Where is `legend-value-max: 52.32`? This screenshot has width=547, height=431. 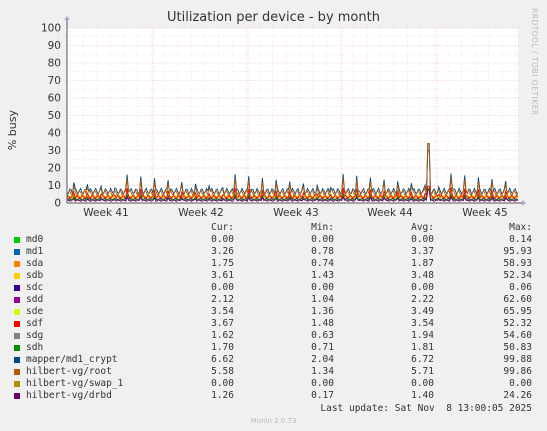 legend-value-max: 52.32 is located at coordinates (517, 323).